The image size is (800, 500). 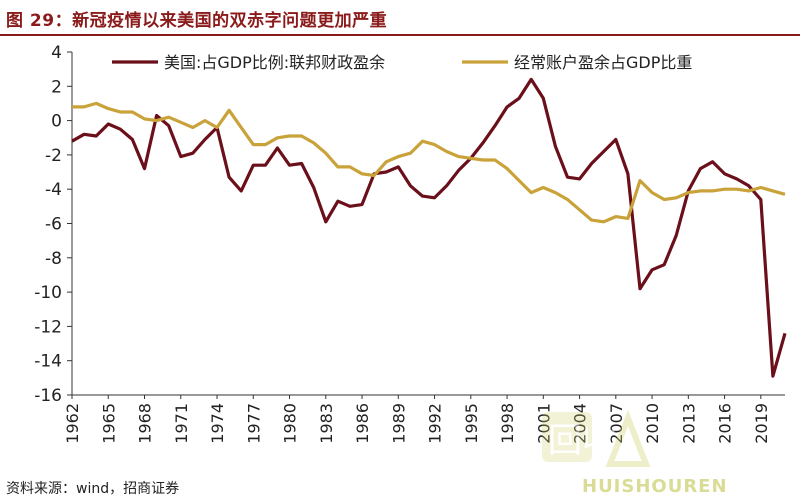 I want to click on y-tick-label: -8, so click(x=53, y=259).